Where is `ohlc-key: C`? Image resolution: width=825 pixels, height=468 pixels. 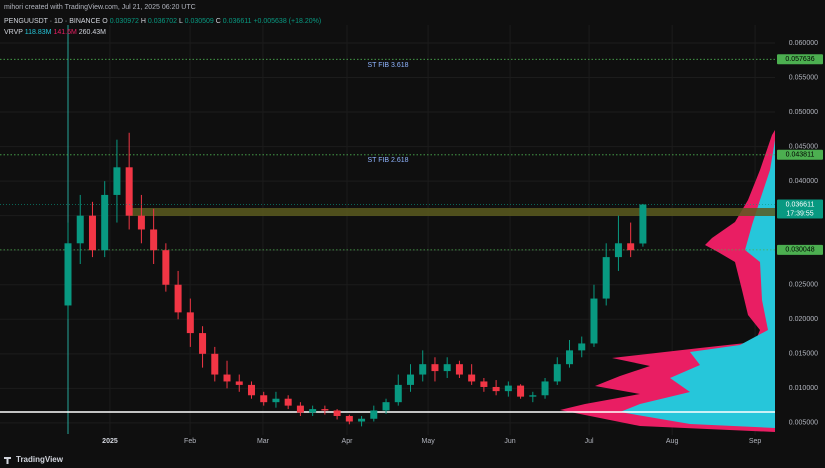
ohlc-key: C is located at coordinates (218, 21).